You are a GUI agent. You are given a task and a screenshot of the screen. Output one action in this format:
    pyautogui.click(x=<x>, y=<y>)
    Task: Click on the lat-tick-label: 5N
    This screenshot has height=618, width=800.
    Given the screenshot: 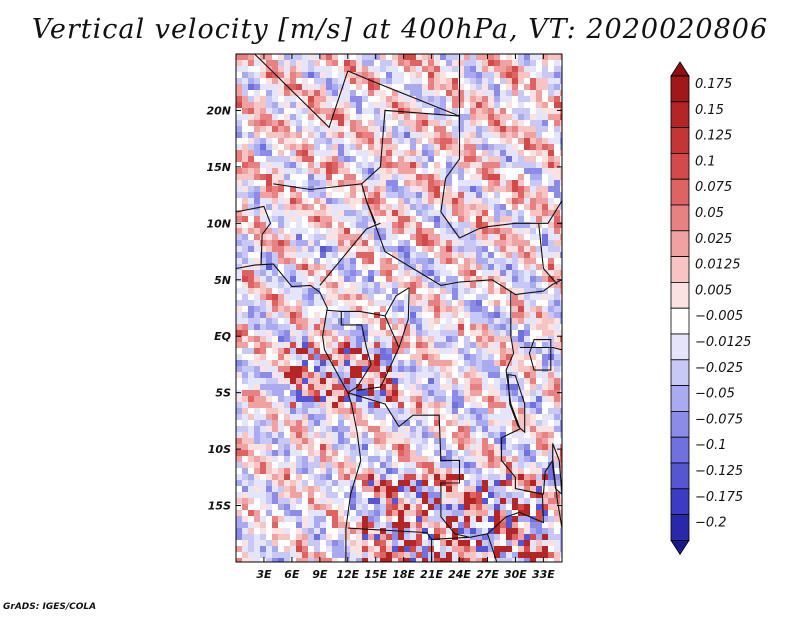 What is the action you would take?
    pyautogui.click(x=222, y=280)
    